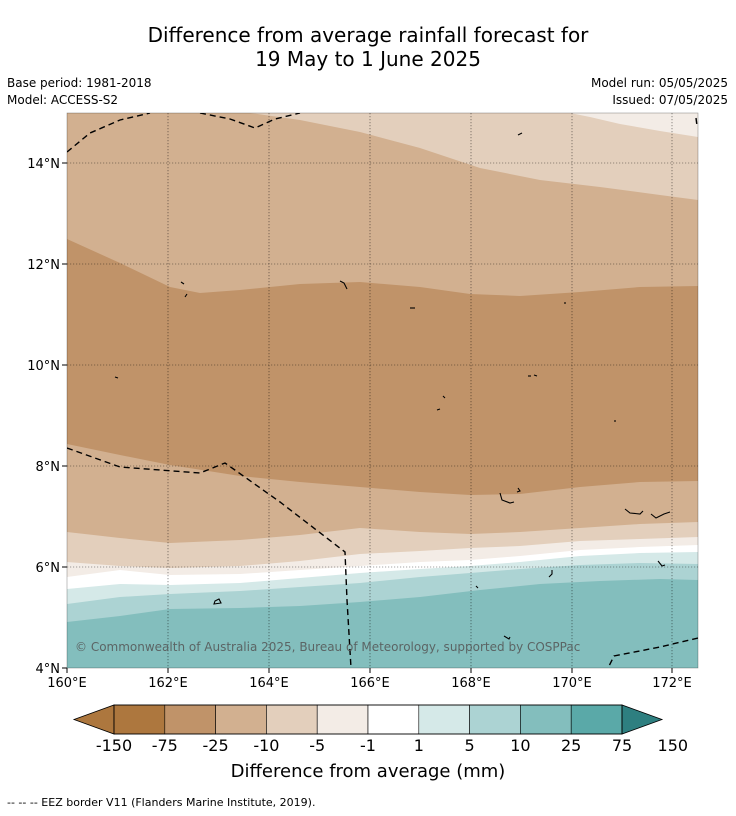 The height and width of the screenshot is (816, 736). What do you see at coordinates (48, 669) in the screenshot?
I see `lat-label-4n: 4°N` at bounding box center [48, 669].